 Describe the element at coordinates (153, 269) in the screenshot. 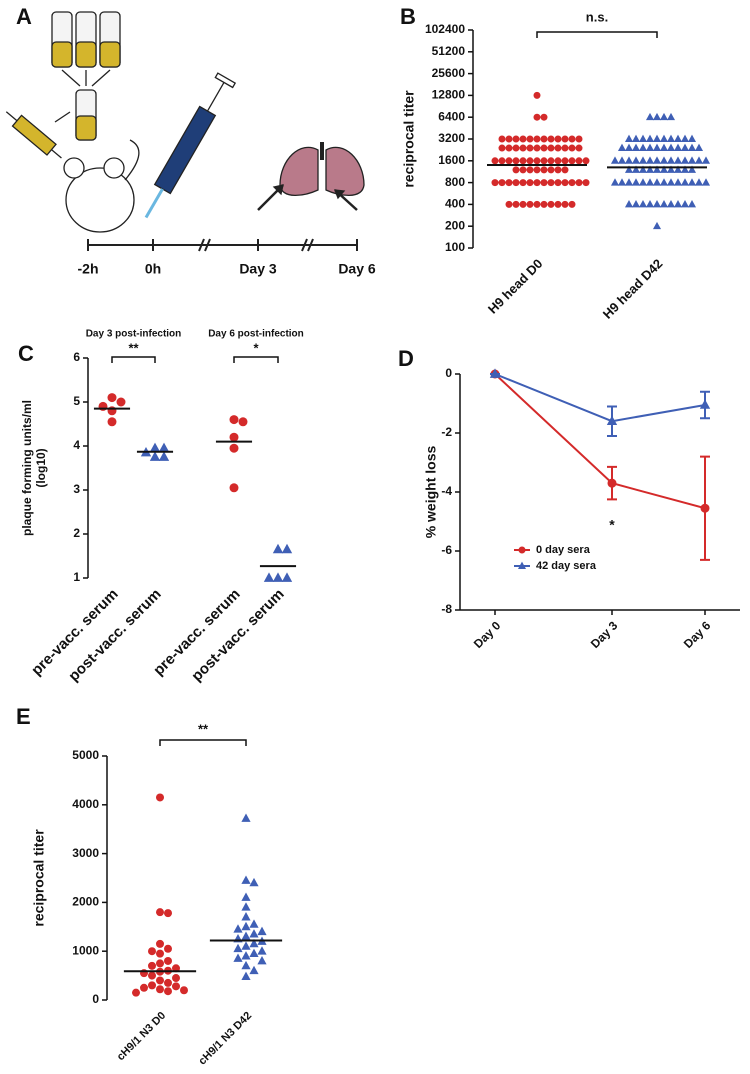

I see `timeline-label: 0h` at that location.